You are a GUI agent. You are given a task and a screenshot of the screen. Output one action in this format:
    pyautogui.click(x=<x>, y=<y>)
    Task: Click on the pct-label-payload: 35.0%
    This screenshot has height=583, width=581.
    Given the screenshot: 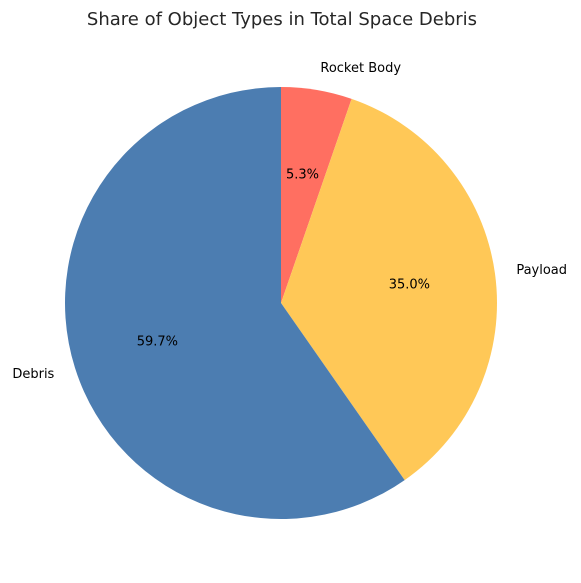 What is the action you would take?
    pyautogui.click(x=409, y=285)
    